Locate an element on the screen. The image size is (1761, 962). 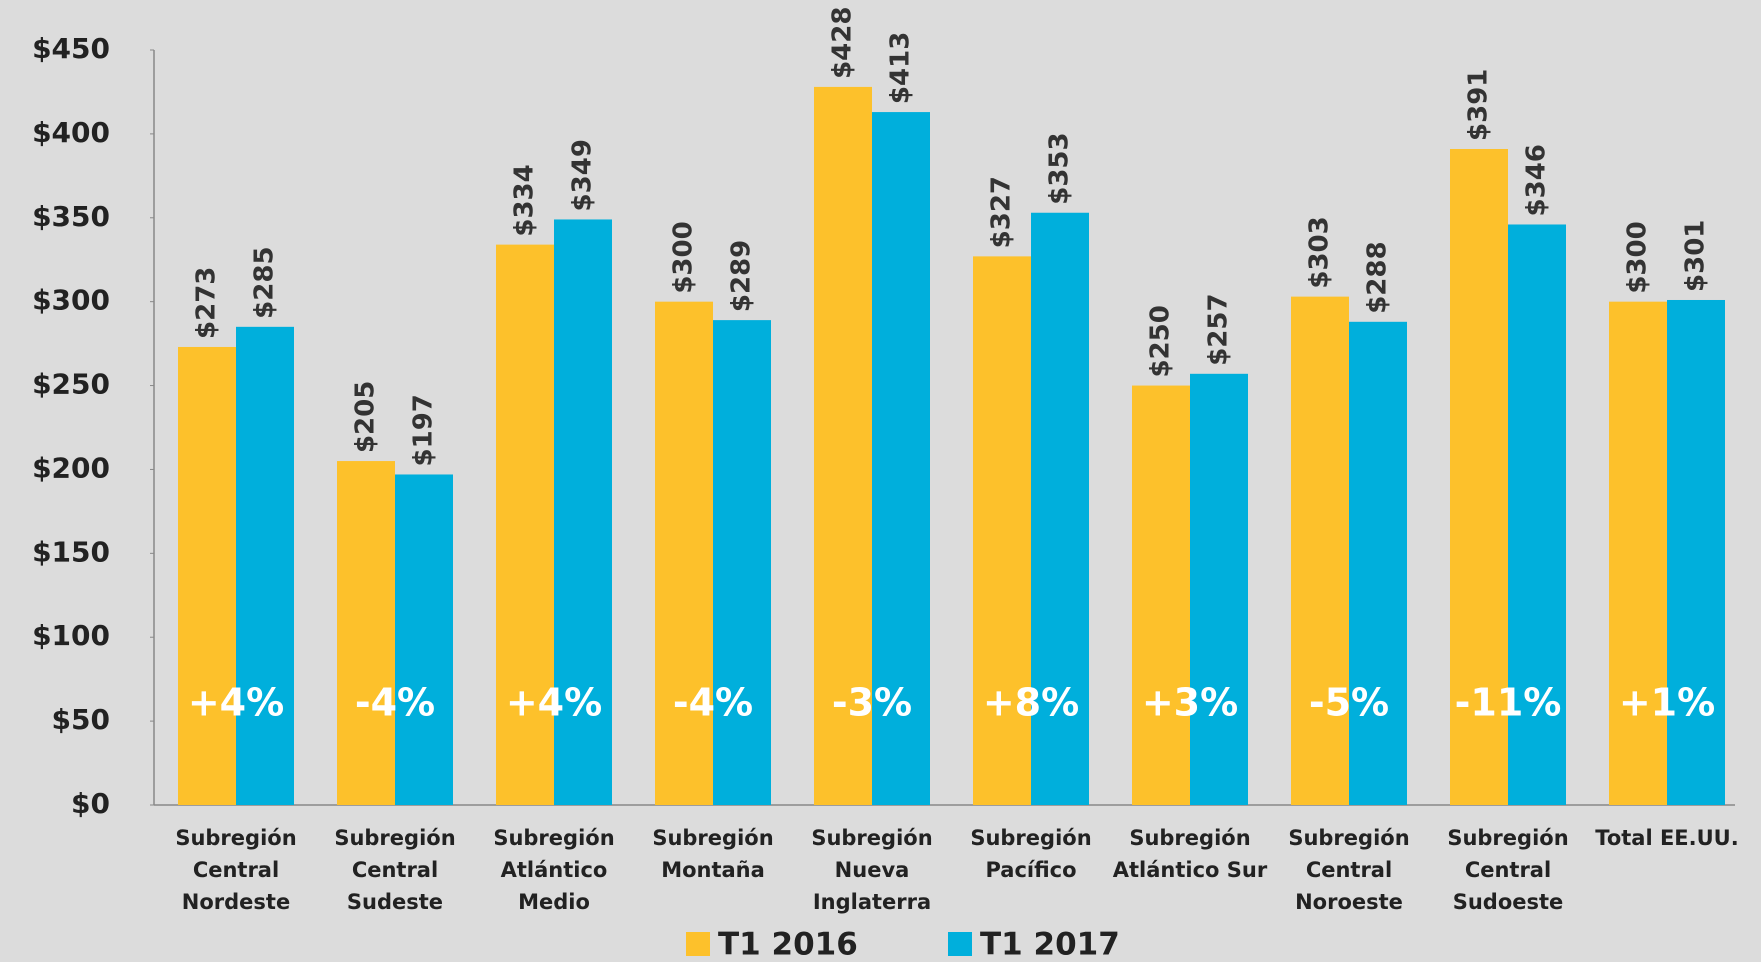
x-tick-label: Subregión Nueva Inglaterra is located at coordinates (872, 870).